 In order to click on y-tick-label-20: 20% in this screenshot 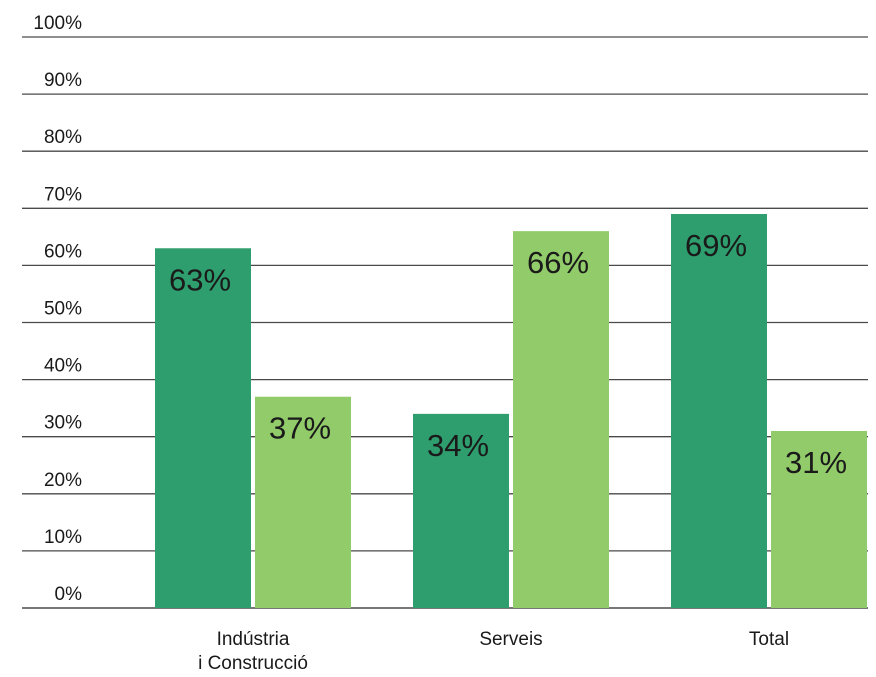, I will do `click(63, 480)`.